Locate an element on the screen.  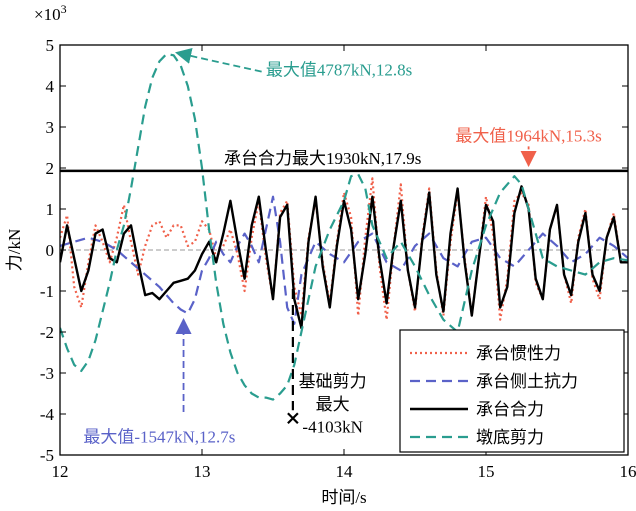
reference-line-label: 承台合力最大1930kN,17.9s is located at coordinates (322, 158).